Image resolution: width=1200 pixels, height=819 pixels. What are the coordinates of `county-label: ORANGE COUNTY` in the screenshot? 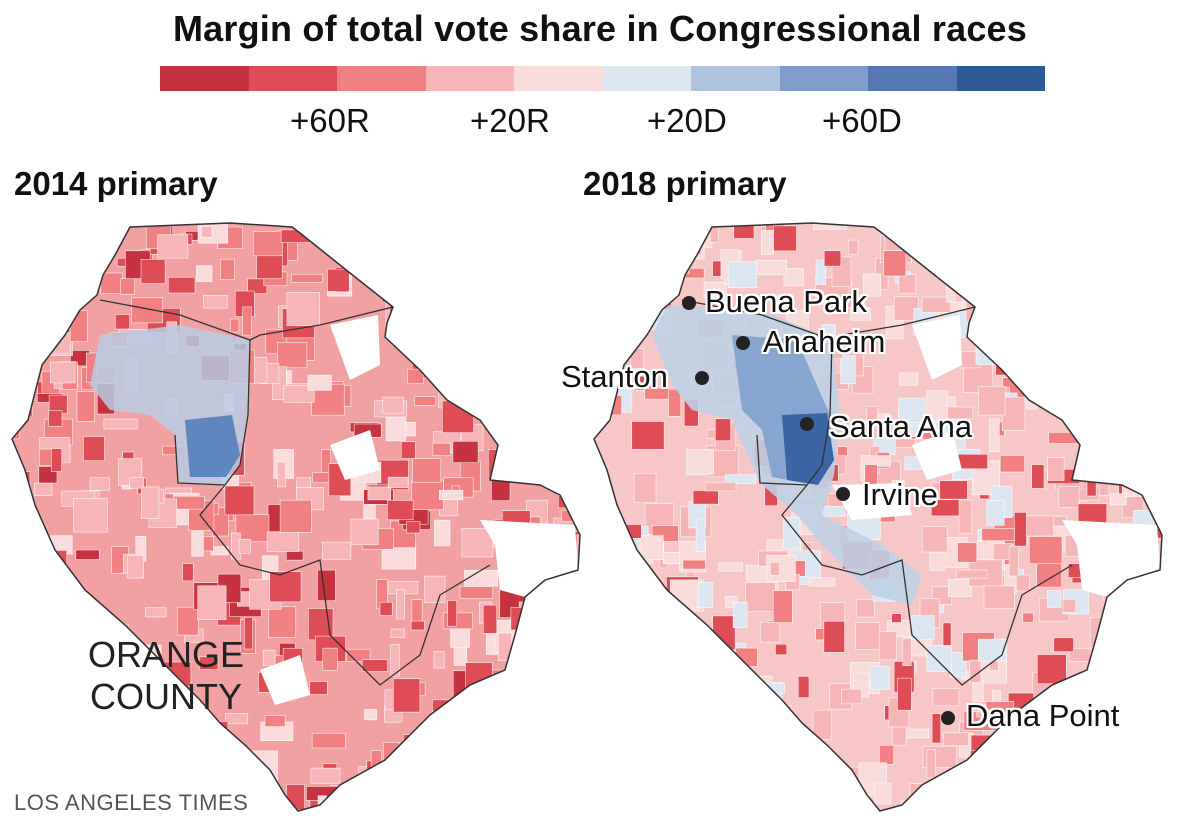 It's located at (166, 676).